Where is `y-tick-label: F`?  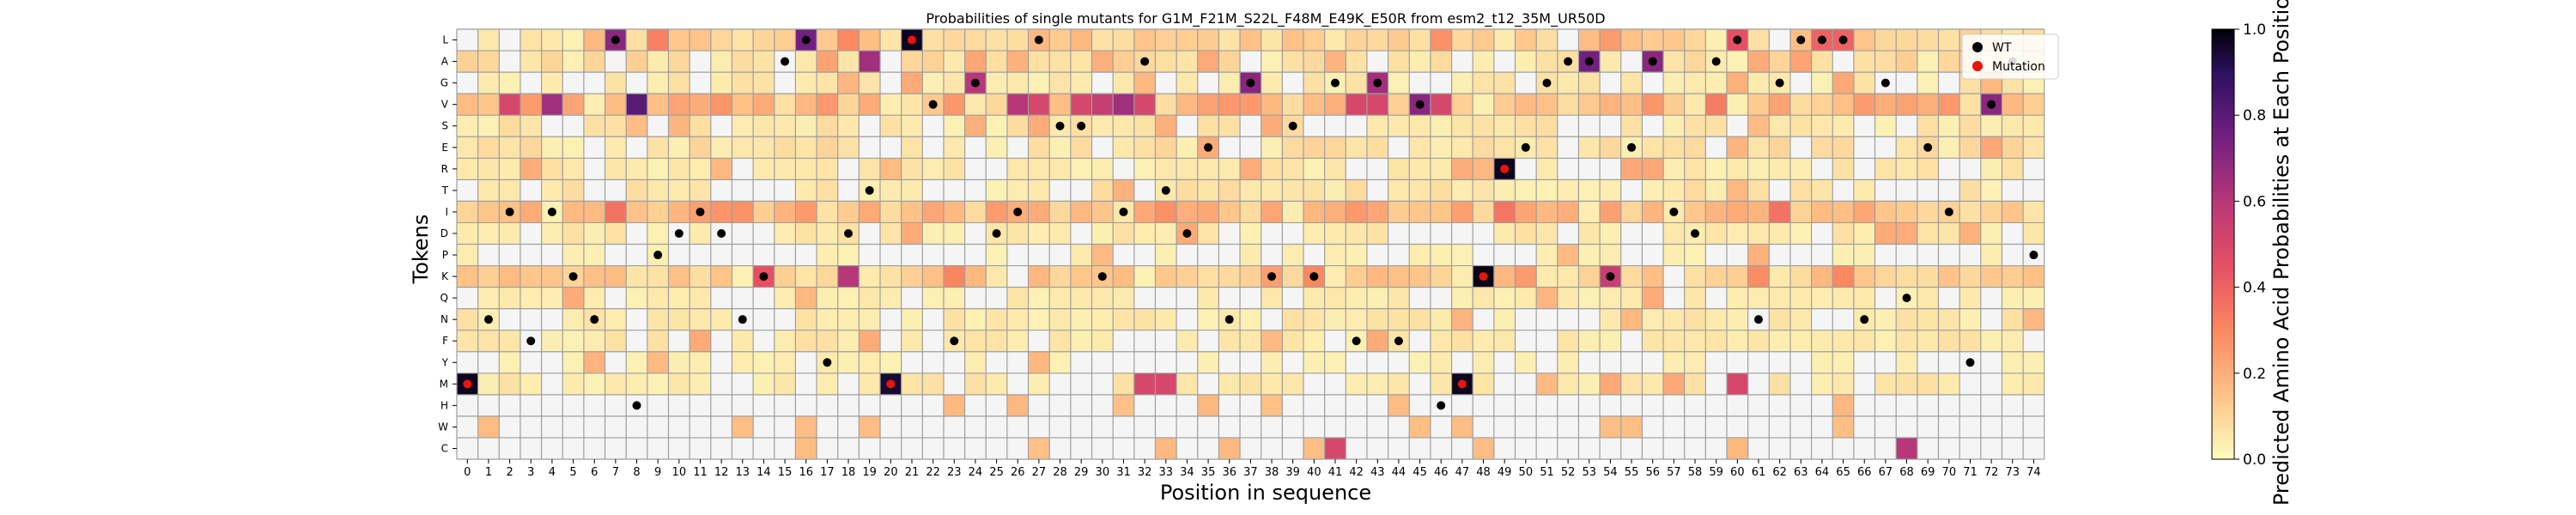
y-tick-label: F is located at coordinates (445, 341).